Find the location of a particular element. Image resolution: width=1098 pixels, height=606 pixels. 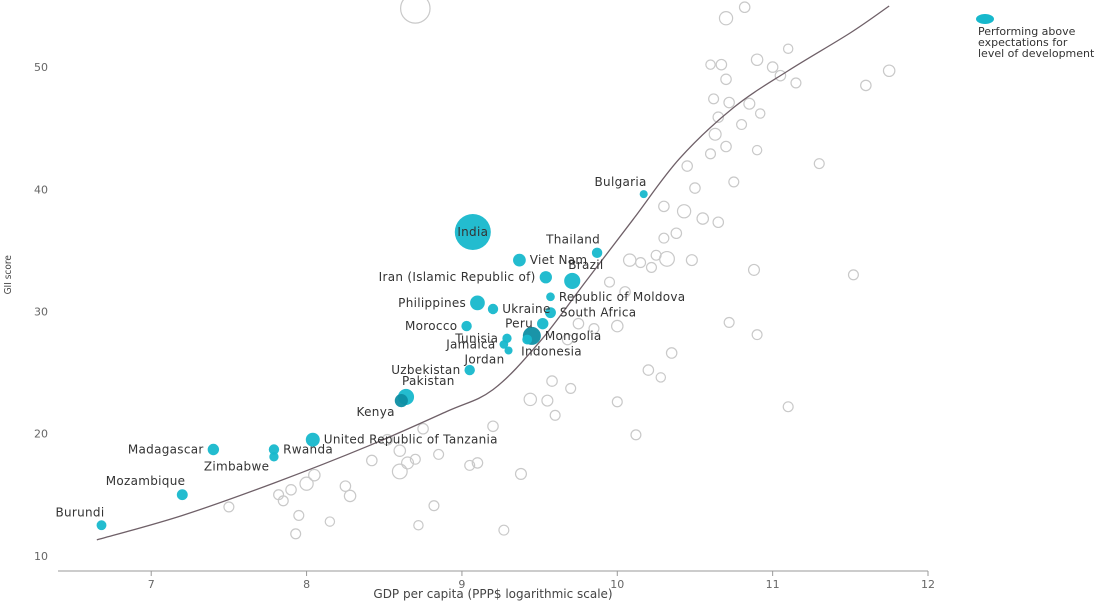

point-label: India is located at coordinates (472, 232).